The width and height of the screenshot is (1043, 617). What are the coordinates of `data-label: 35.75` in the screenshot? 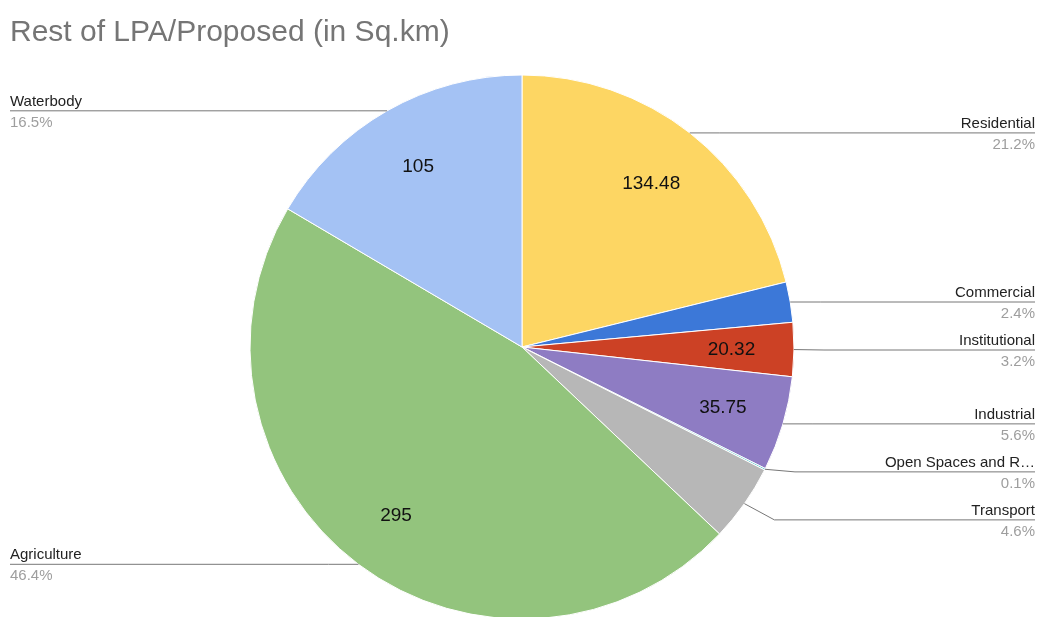 It's located at (723, 406).